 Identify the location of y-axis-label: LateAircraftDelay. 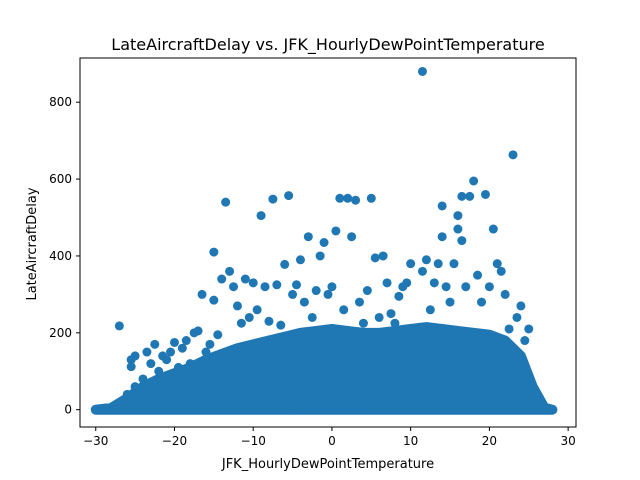
(32, 243).